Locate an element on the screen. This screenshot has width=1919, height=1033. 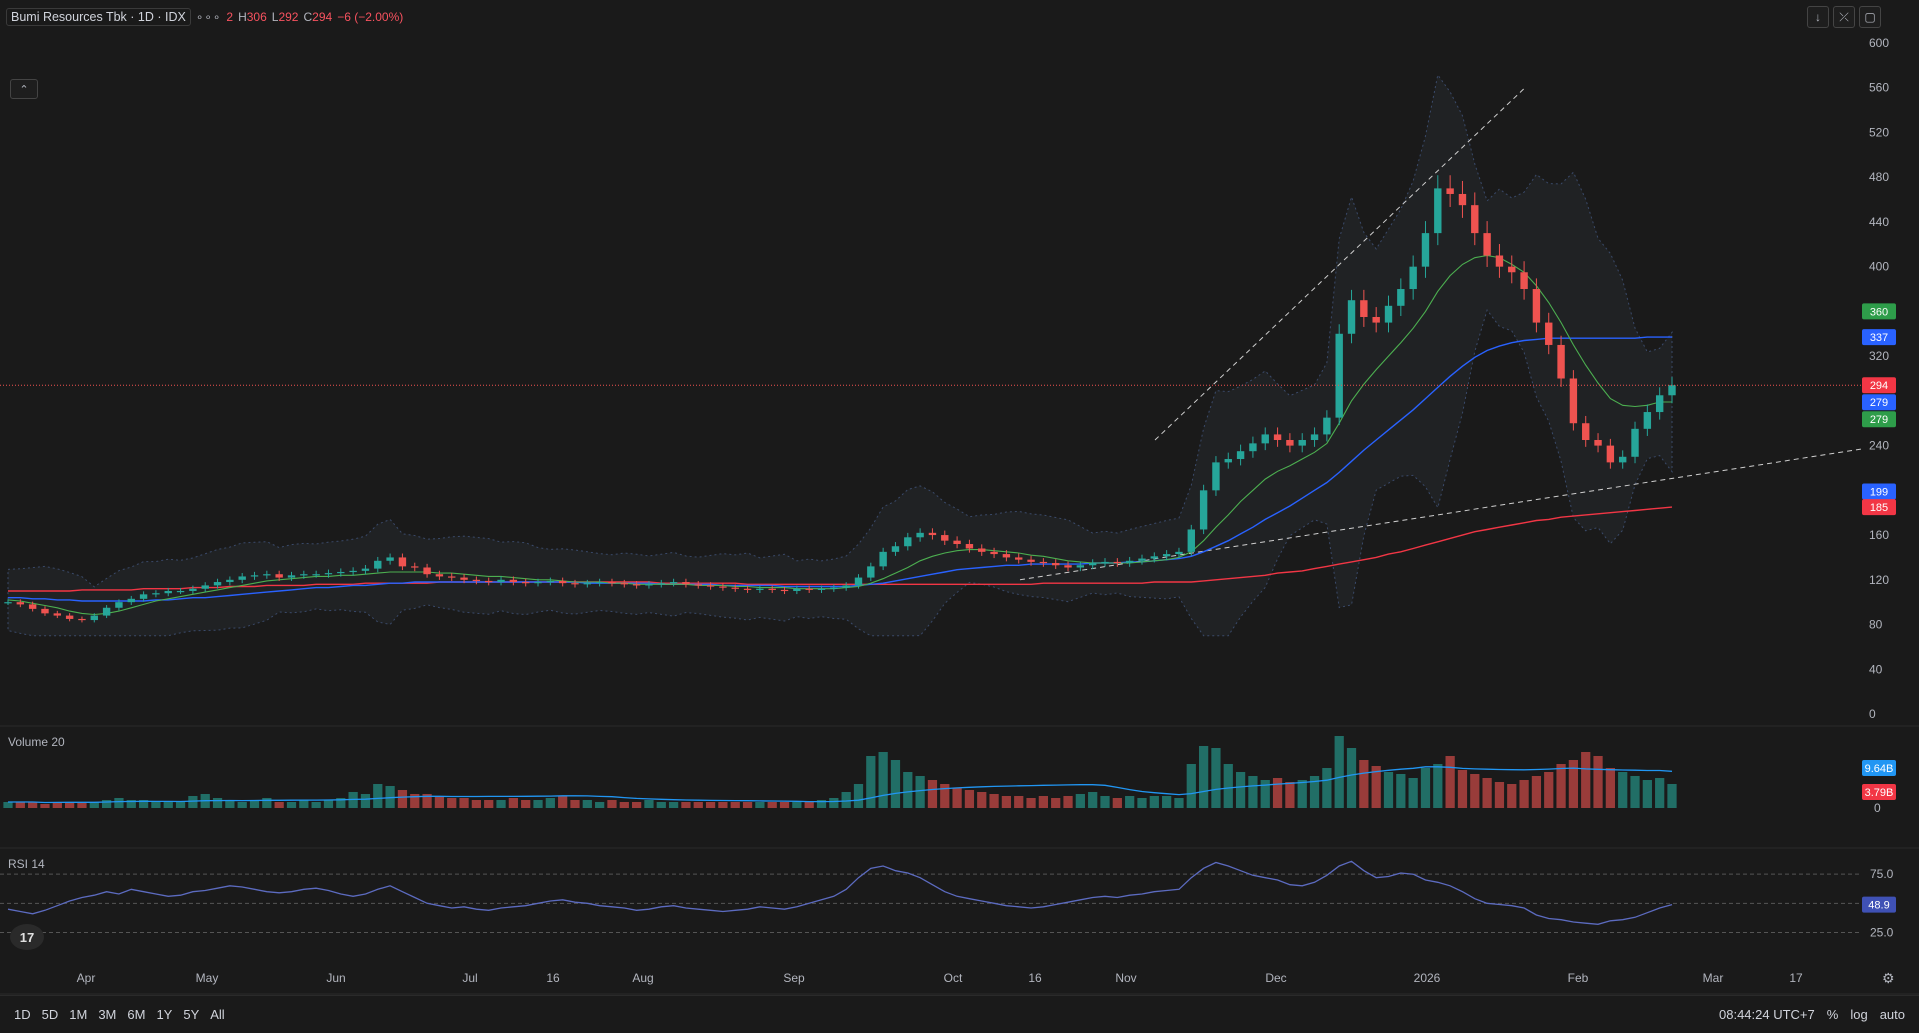
y-tick-label: 160 is located at coordinates (1879, 535).